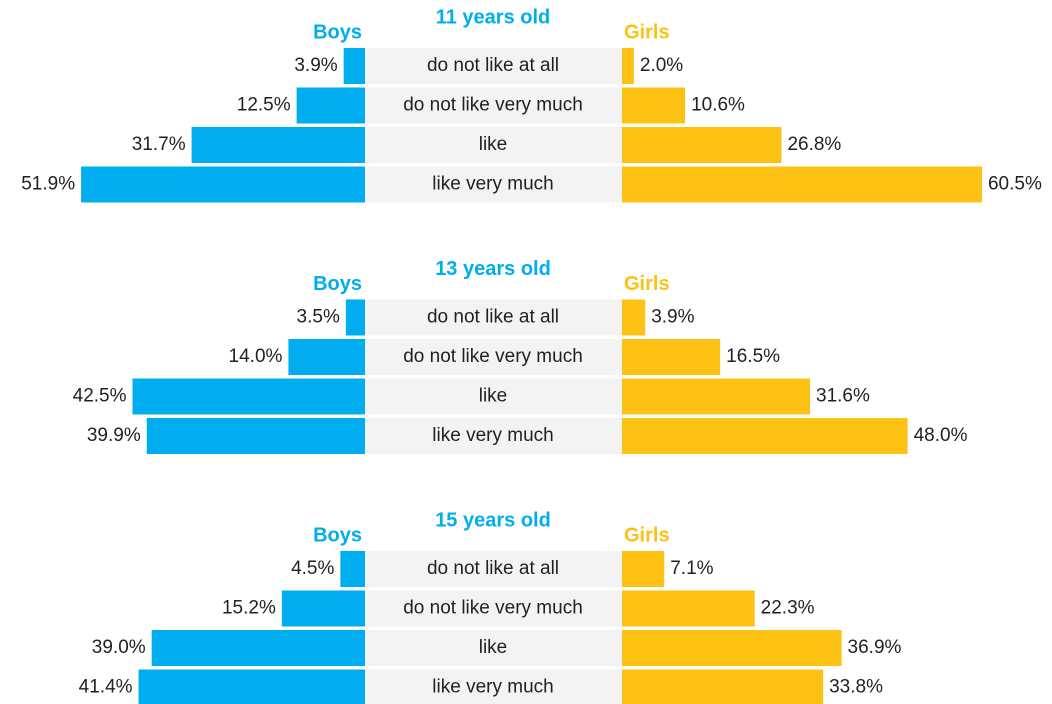 This screenshot has width=1052, height=704. Describe the element at coordinates (941, 435) in the screenshot. I see `value-label: 48.0%` at that location.